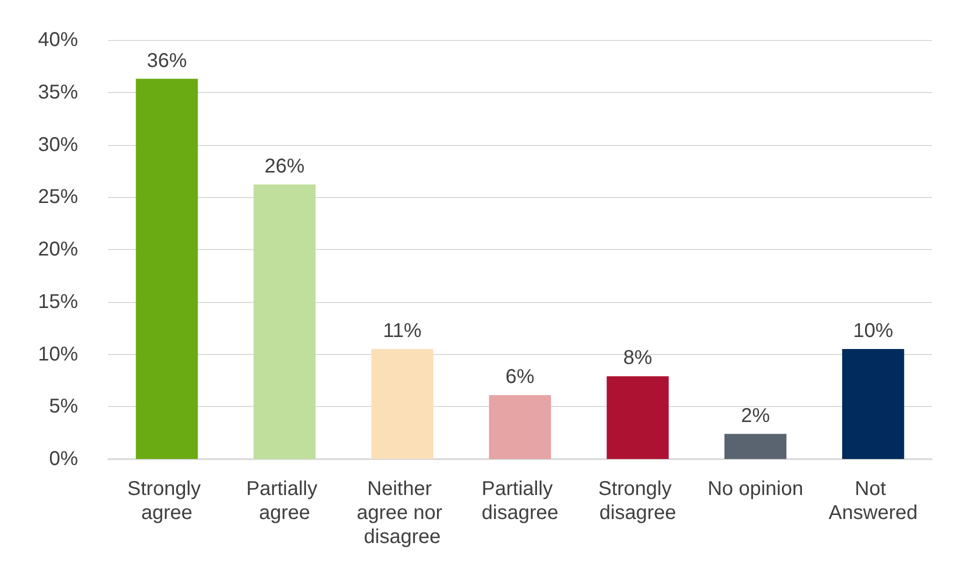 The height and width of the screenshot is (575, 955). I want to click on y-tick-label: 20%, so click(58, 249).